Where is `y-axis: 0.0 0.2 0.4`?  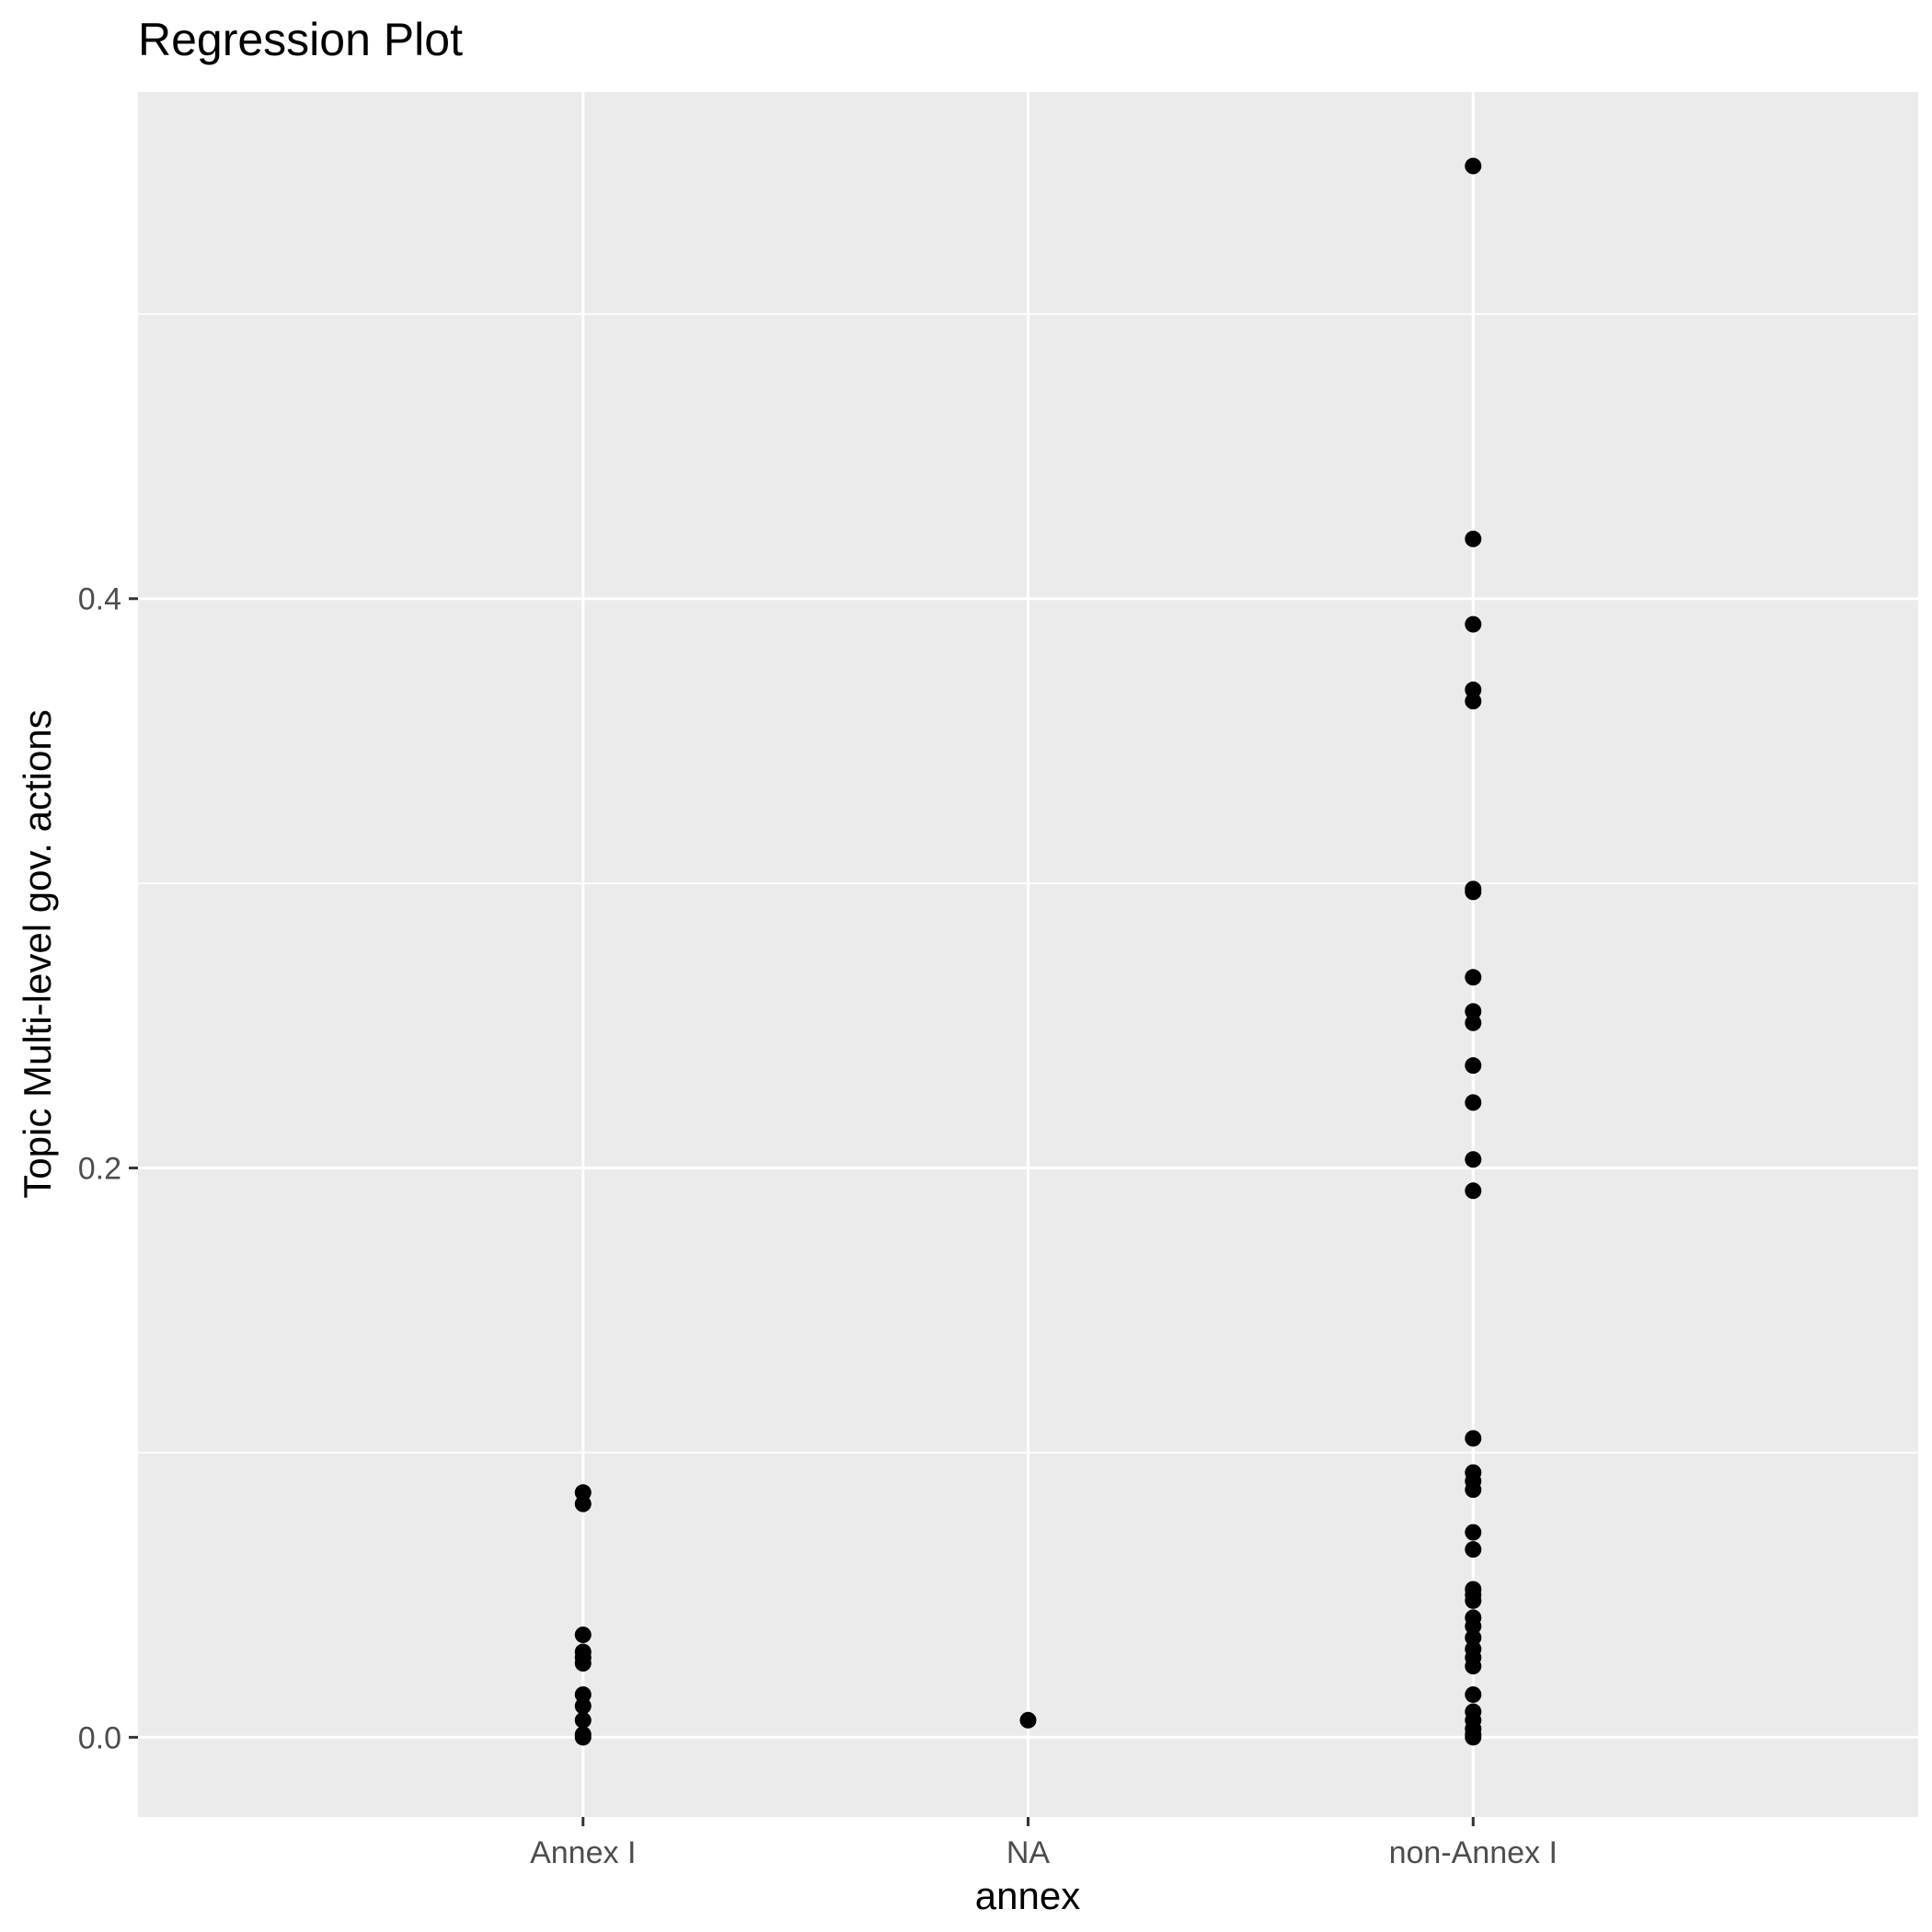 y-axis: 0.0 0.2 0.4 is located at coordinates (108, 1168).